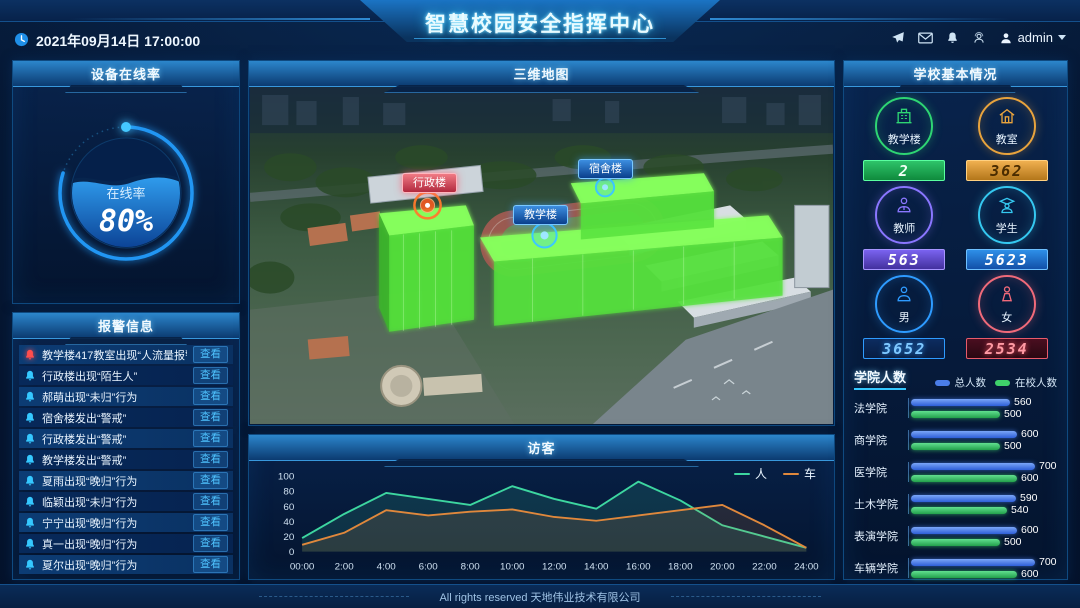 The width and height of the screenshot is (1080, 608). What do you see at coordinates (107, 41) in the screenshot?
I see `datetime: 2021年09月14日 17:00:00` at bounding box center [107, 41].